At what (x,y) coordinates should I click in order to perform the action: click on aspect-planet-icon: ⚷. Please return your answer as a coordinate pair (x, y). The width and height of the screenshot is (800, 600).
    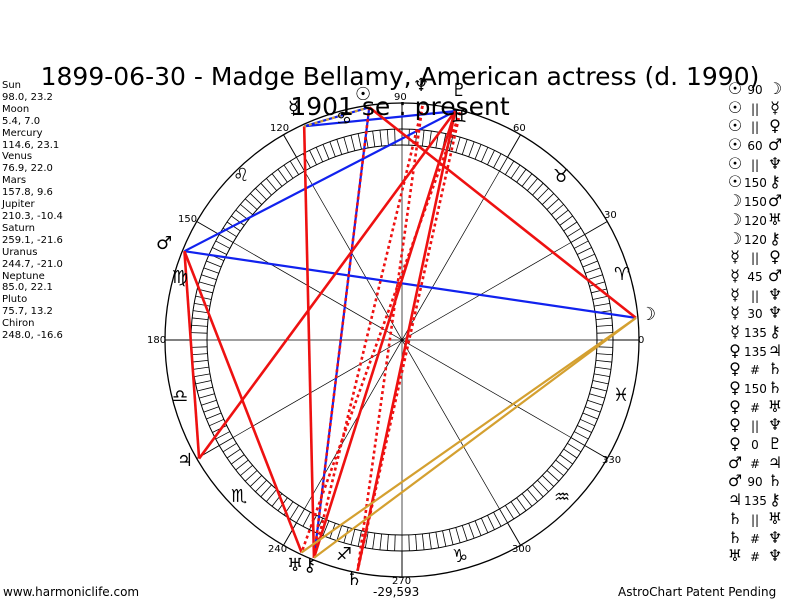
    Looking at the image, I should click on (775, 182).